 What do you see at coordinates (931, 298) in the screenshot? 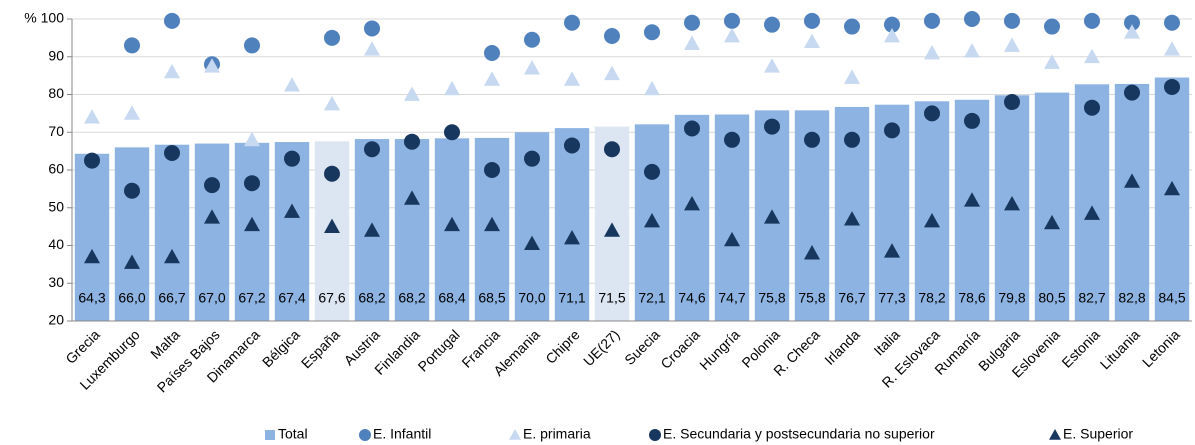
I see `value-label: 78,2` at bounding box center [931, 298].